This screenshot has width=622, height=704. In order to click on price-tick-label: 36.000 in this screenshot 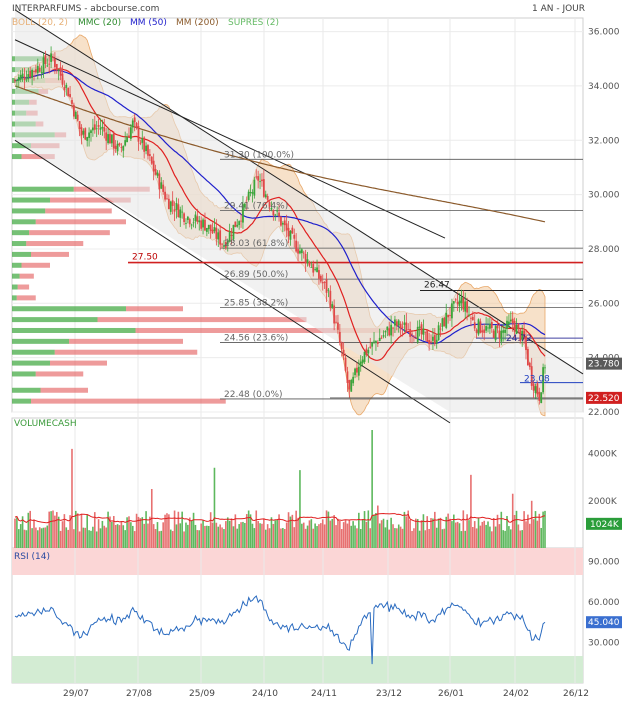, I will do `click(604, 33)`.